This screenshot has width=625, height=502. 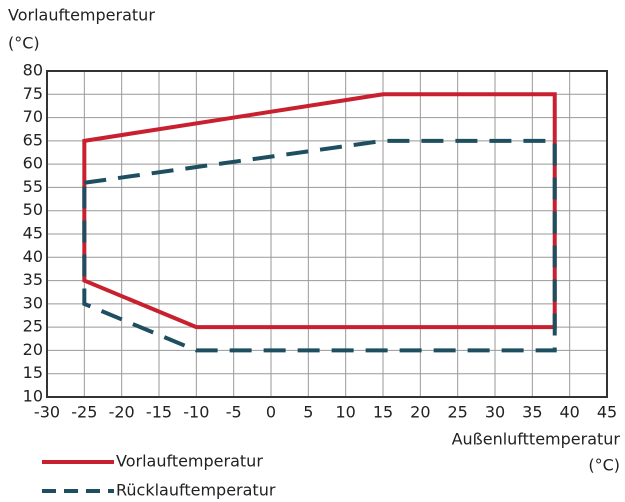 What do you see at coordinates (196, 412) in the screenshot?
I see `x-tick-label: -10` at bounding box center [196, 412].